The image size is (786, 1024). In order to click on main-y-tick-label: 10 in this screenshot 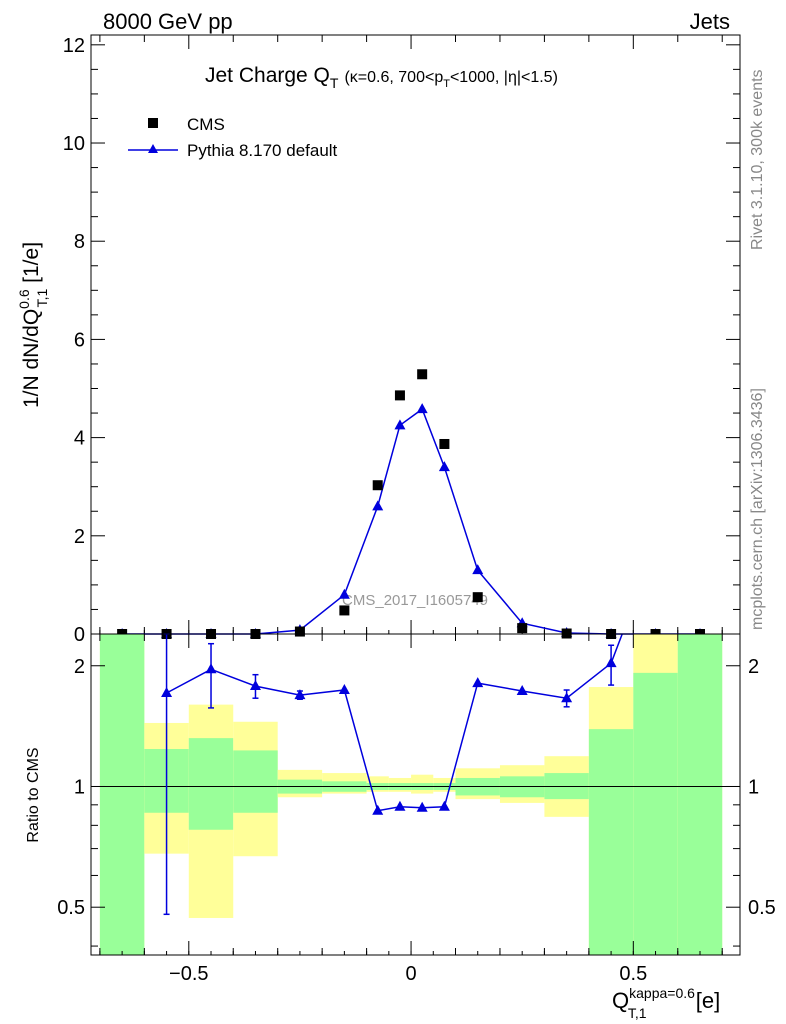, I will do `click(74, 144)`.